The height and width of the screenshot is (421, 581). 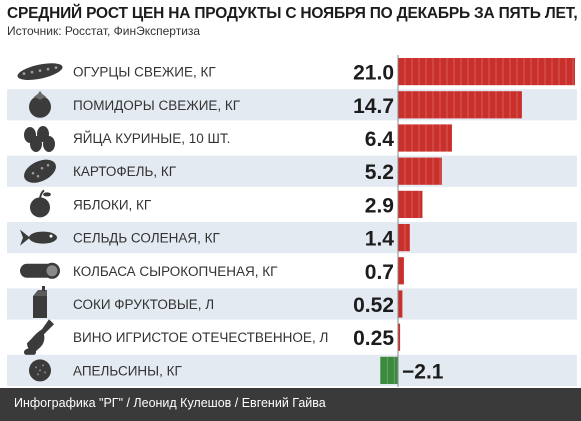 What do you see at coordinates (40, 171) in the screenshot?
I see `potato-icon` at bounding box center [40, 171].